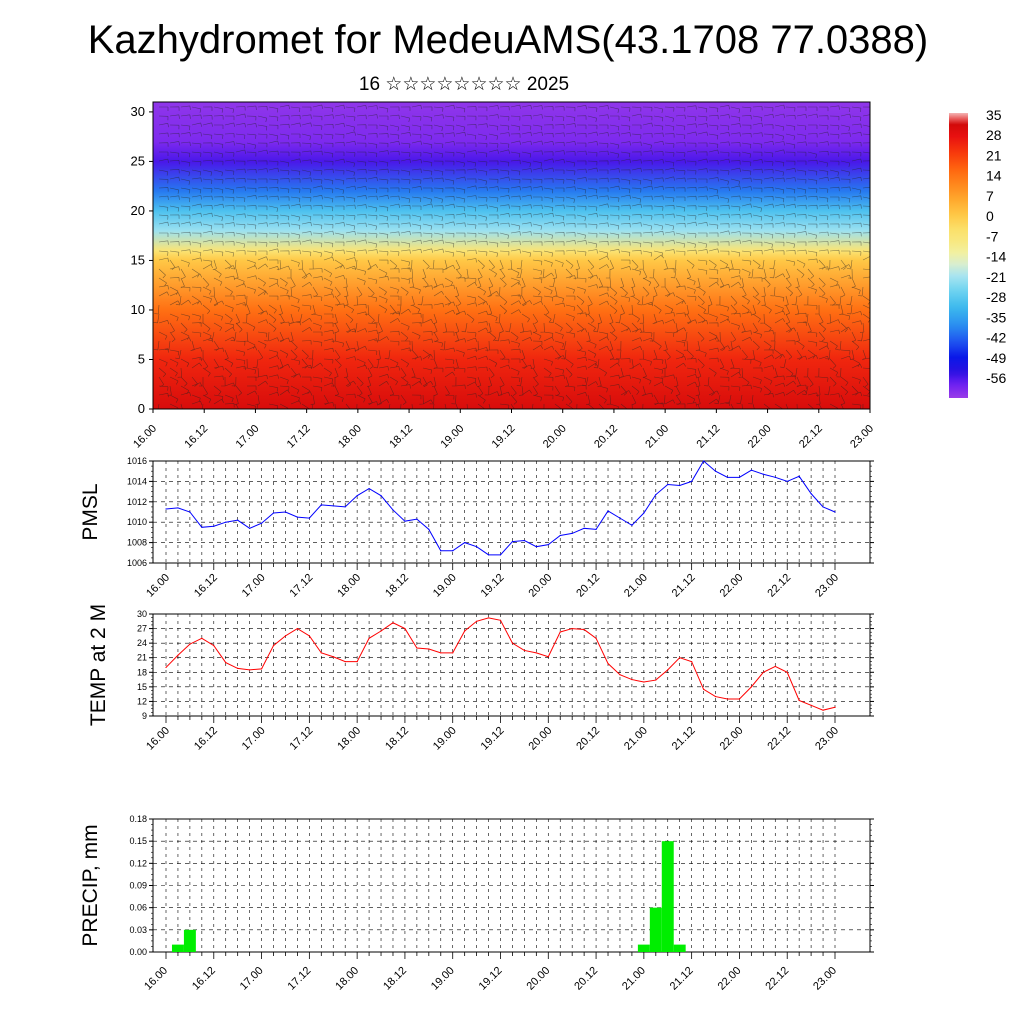 This screenshot has height=1024, width=1024. What do you see at coordinates (177, 948) in the screenshot?
I see `precip-bar` at bounding box center [177, 948].